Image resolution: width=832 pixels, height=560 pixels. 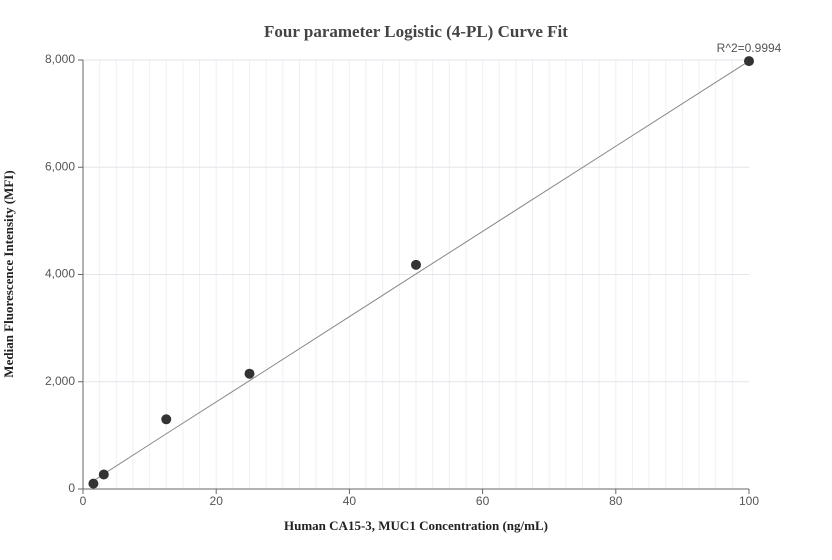 What do you see at coordinates (217, 501) in the screenshot?
I see `x-tick-label: 20` at bounding box center [217, 501].